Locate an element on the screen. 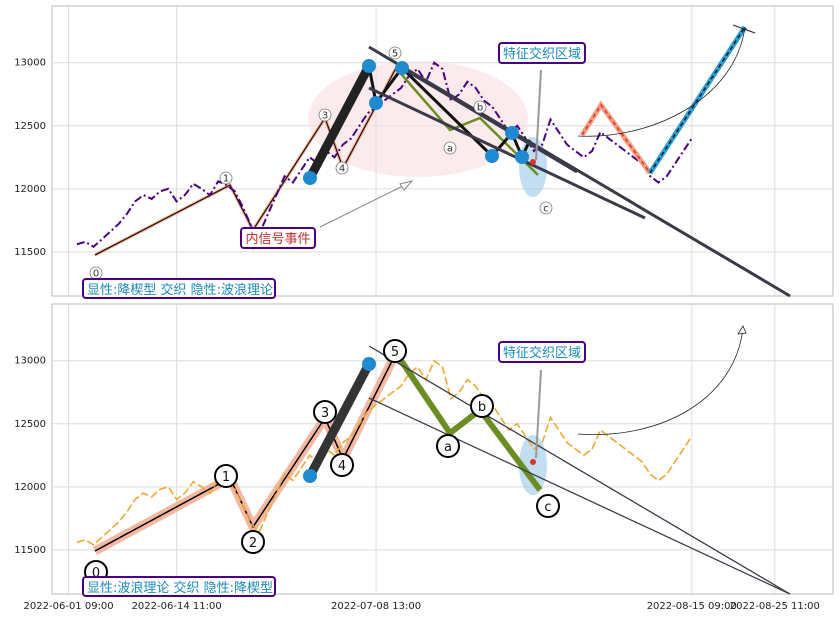  top-signal-event-label: 内信号事件 is located at coordinates (277, 239).